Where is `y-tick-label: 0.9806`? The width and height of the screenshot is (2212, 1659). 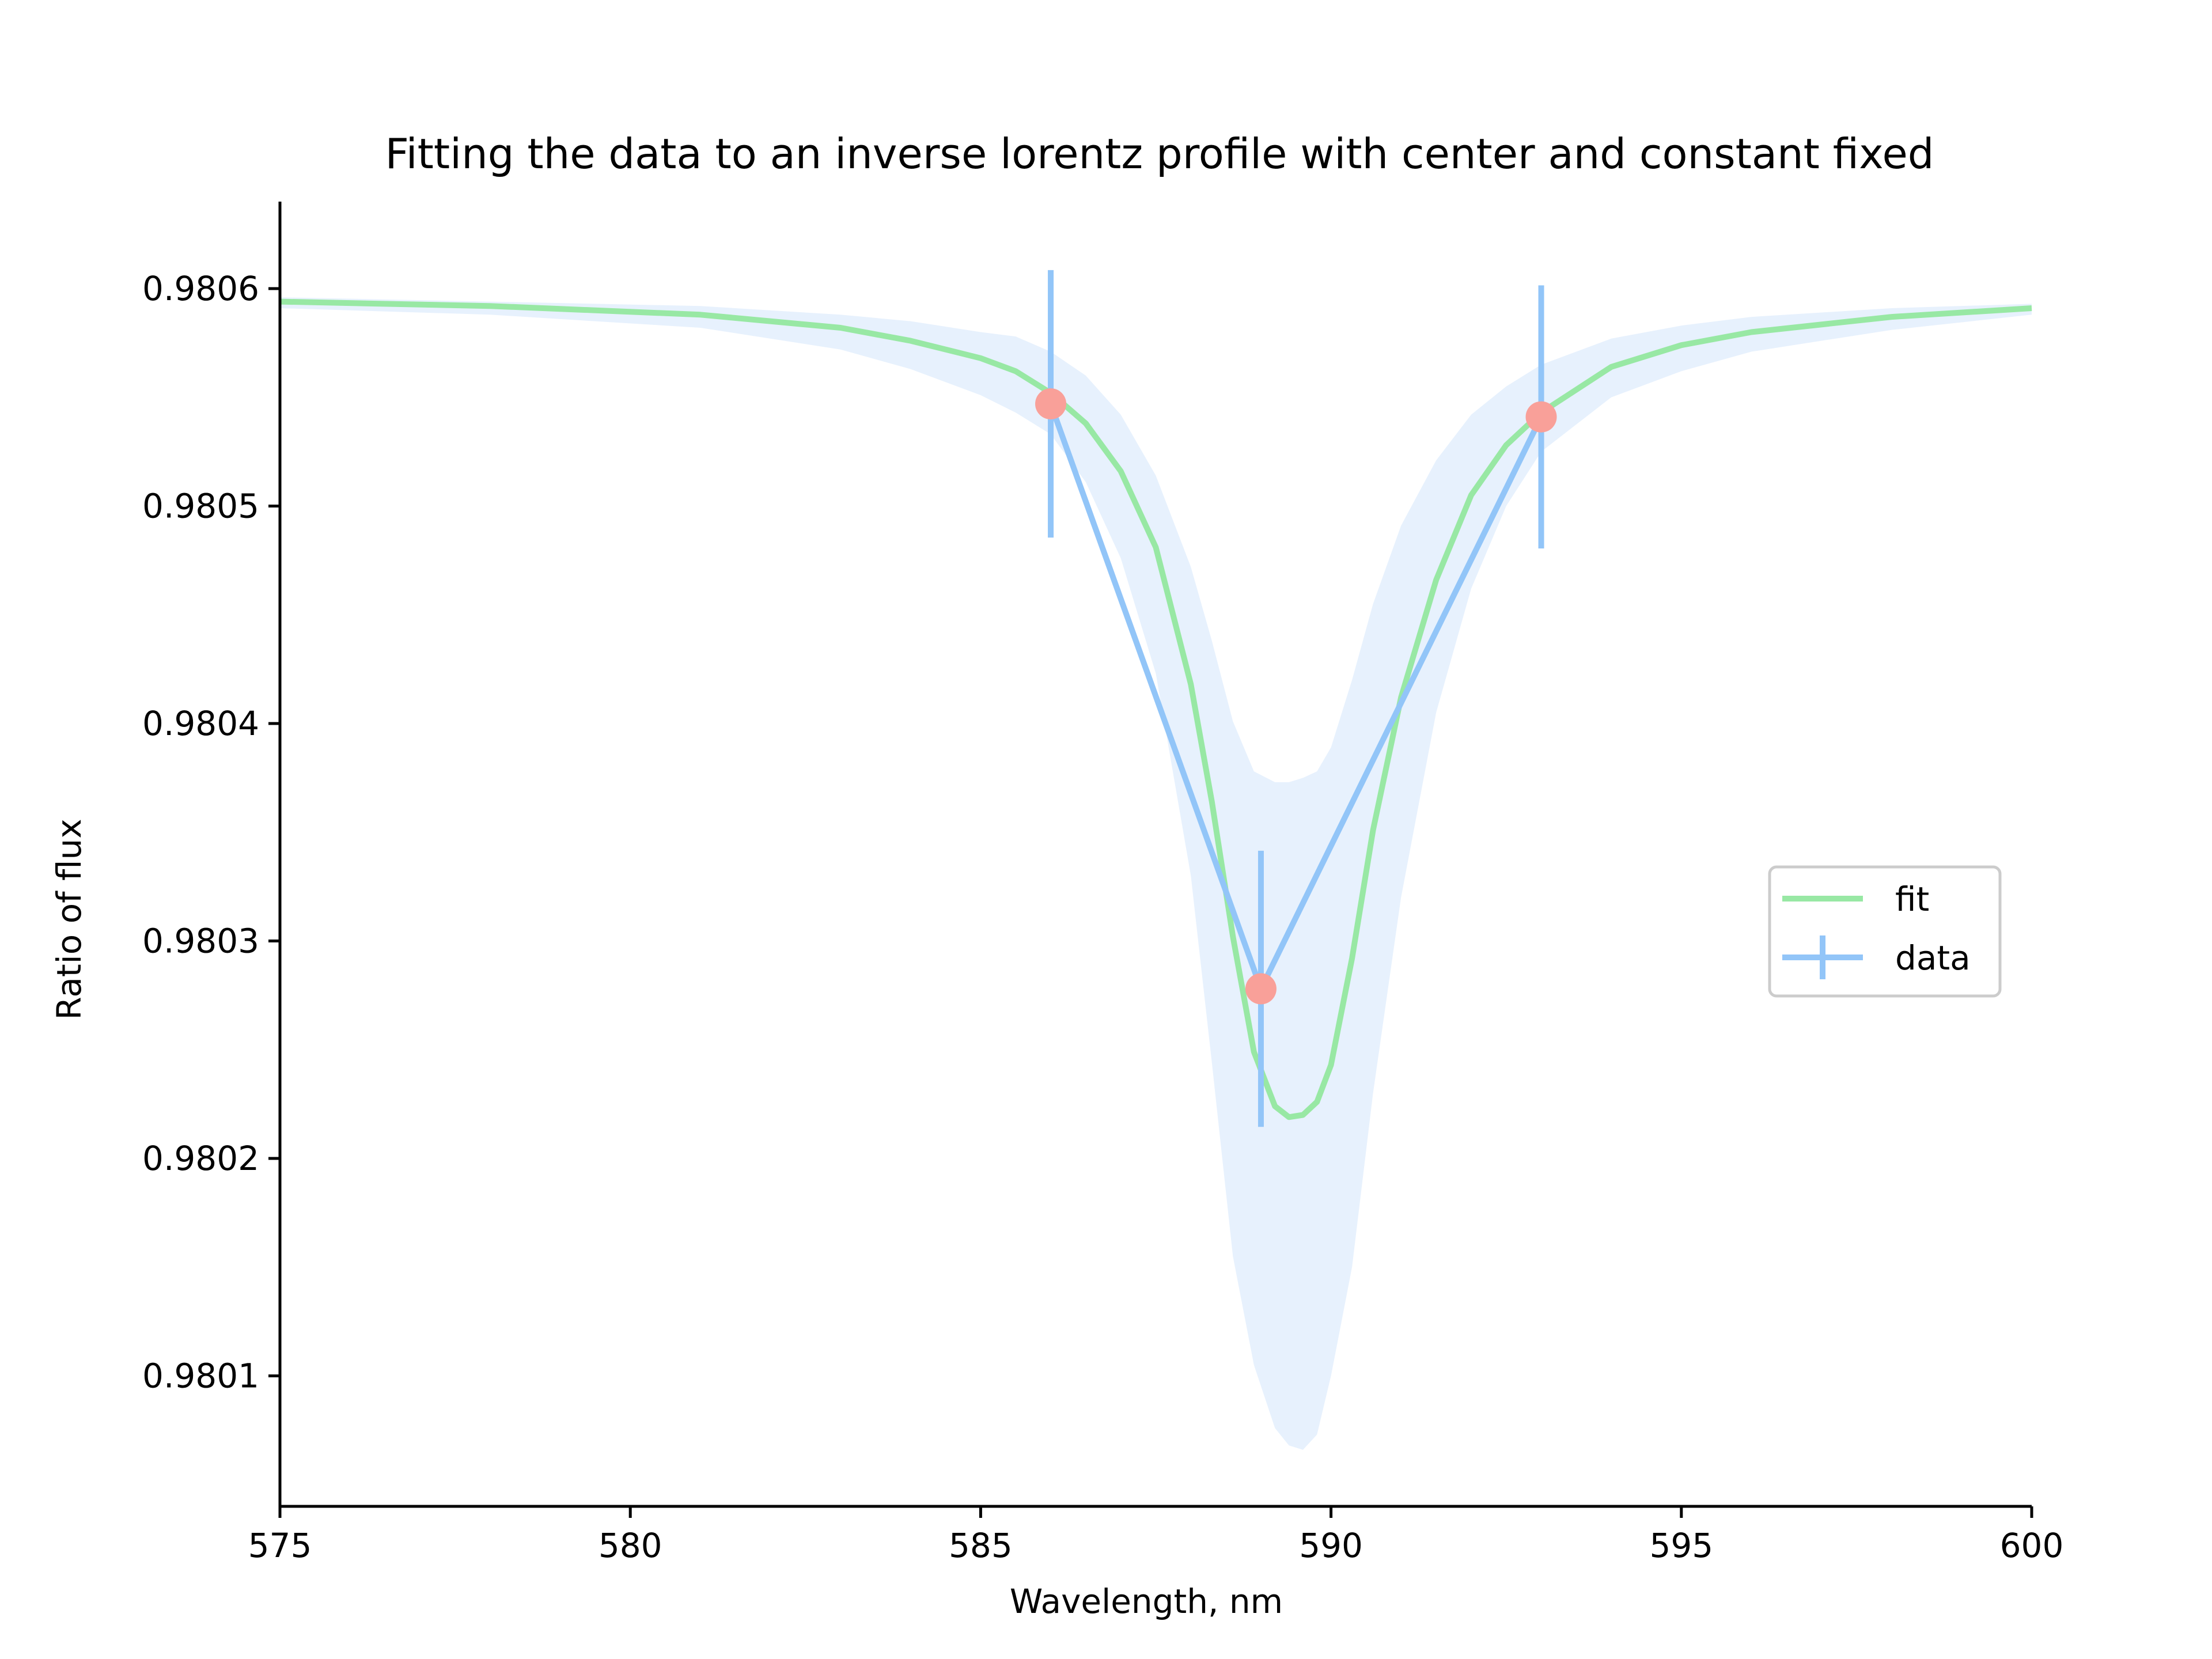
y-tick-label: 0.9806 is located at coordinates (200, 288).